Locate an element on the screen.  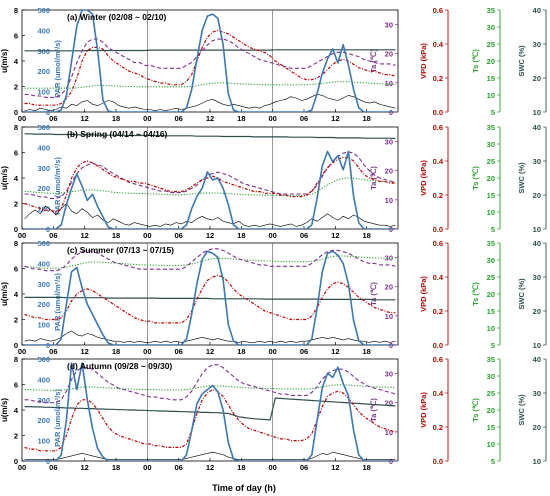
ts-tick-label: 5 is located at coordinates (493, 461).